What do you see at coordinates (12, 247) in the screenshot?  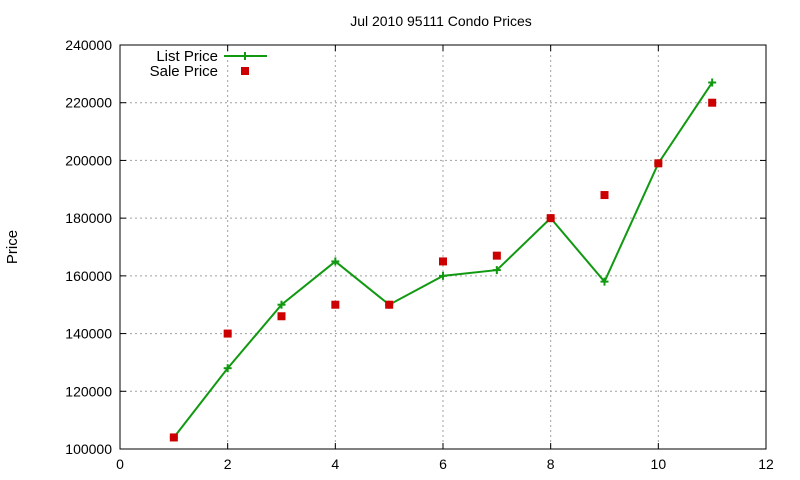 I see `y-axis-label: Price` at bounding box center [12, 247].